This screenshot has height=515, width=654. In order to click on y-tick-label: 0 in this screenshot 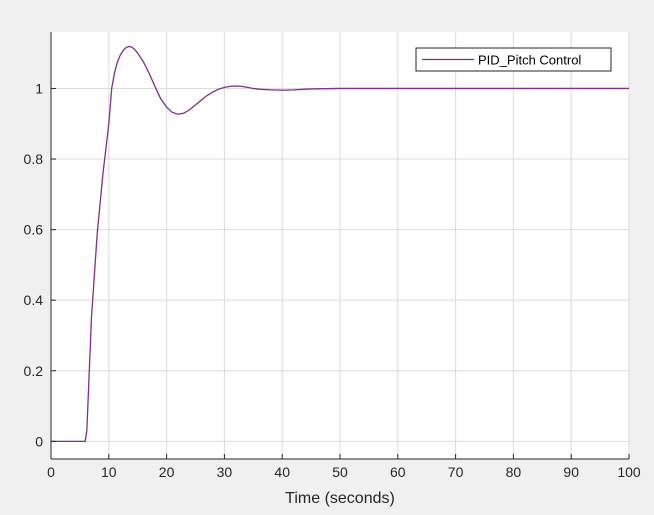, I will do `click(39, 441)`.